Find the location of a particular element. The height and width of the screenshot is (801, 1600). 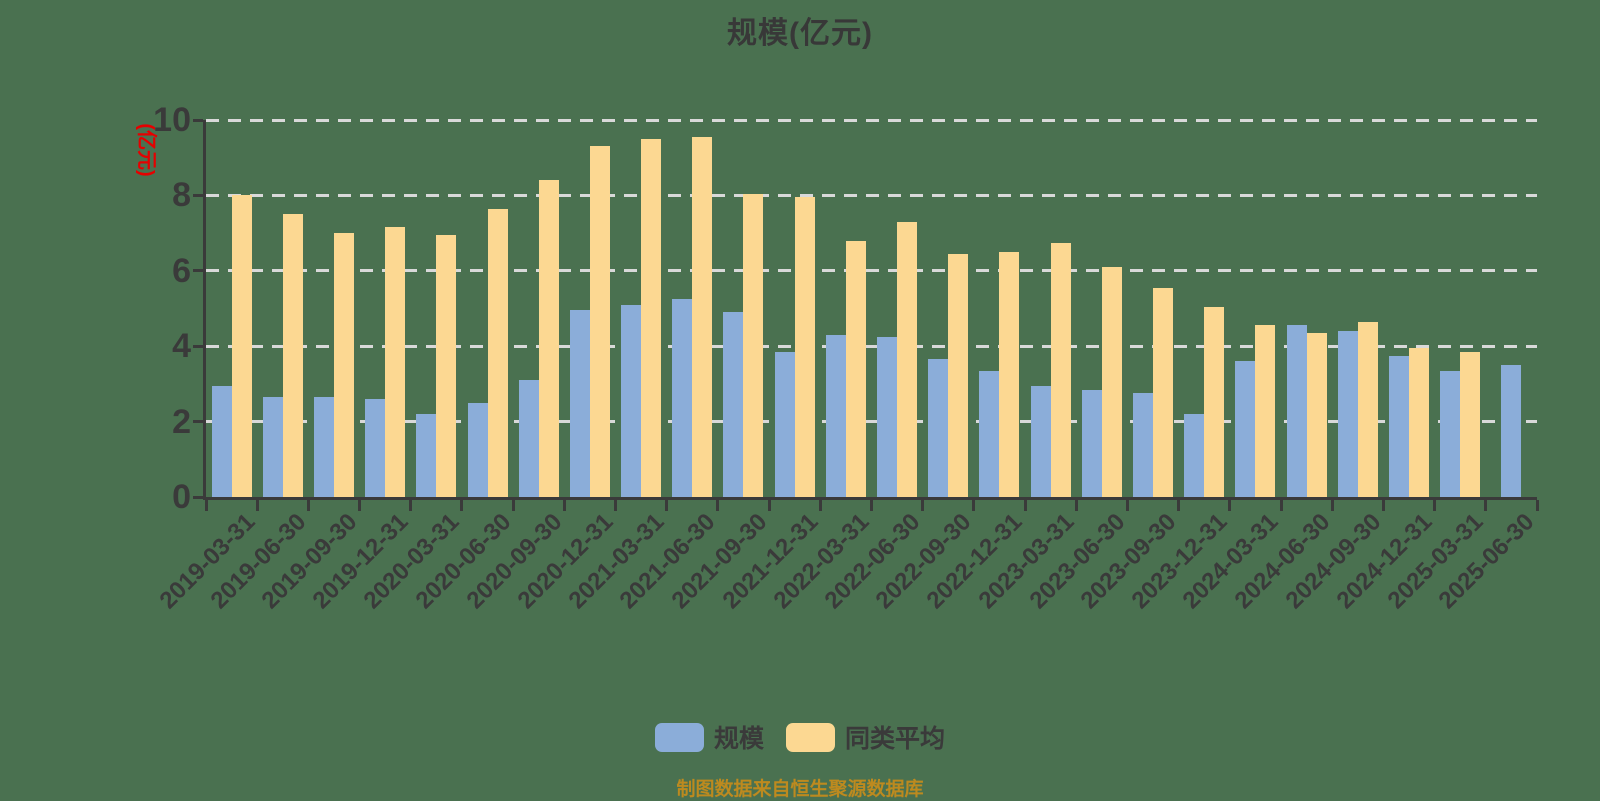

y-tick-label-0: 0 is located at coordinates (181, 497).